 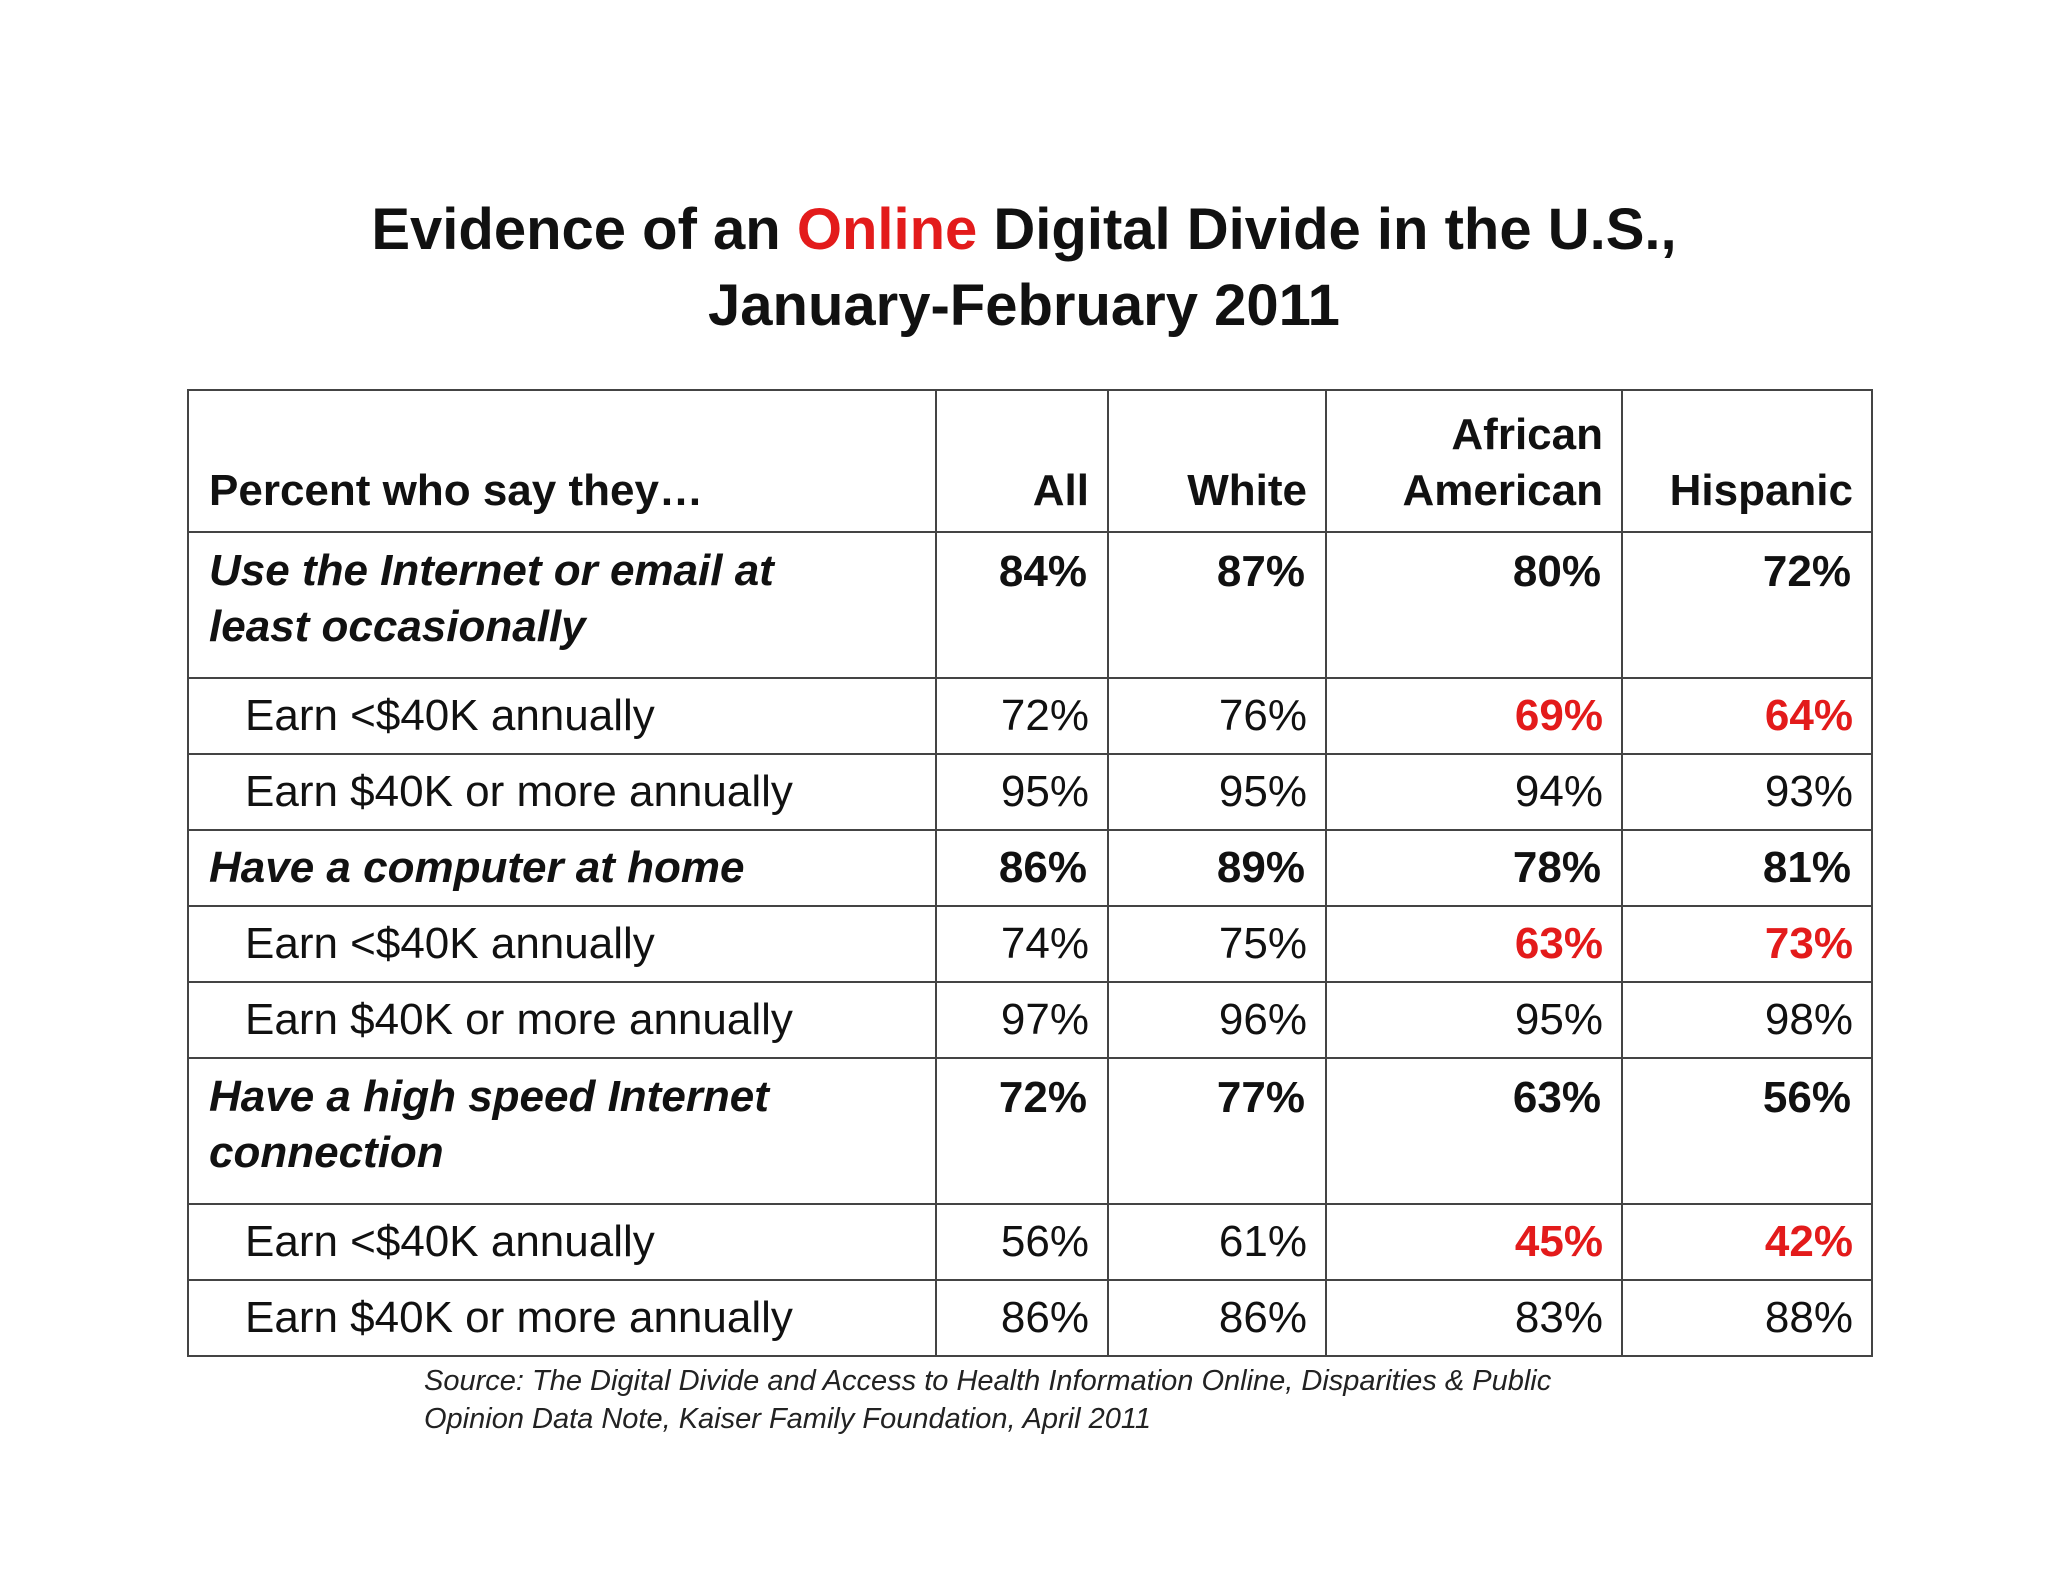 I want to click on cell-white: 86%, so click(x=1217, y=1318).